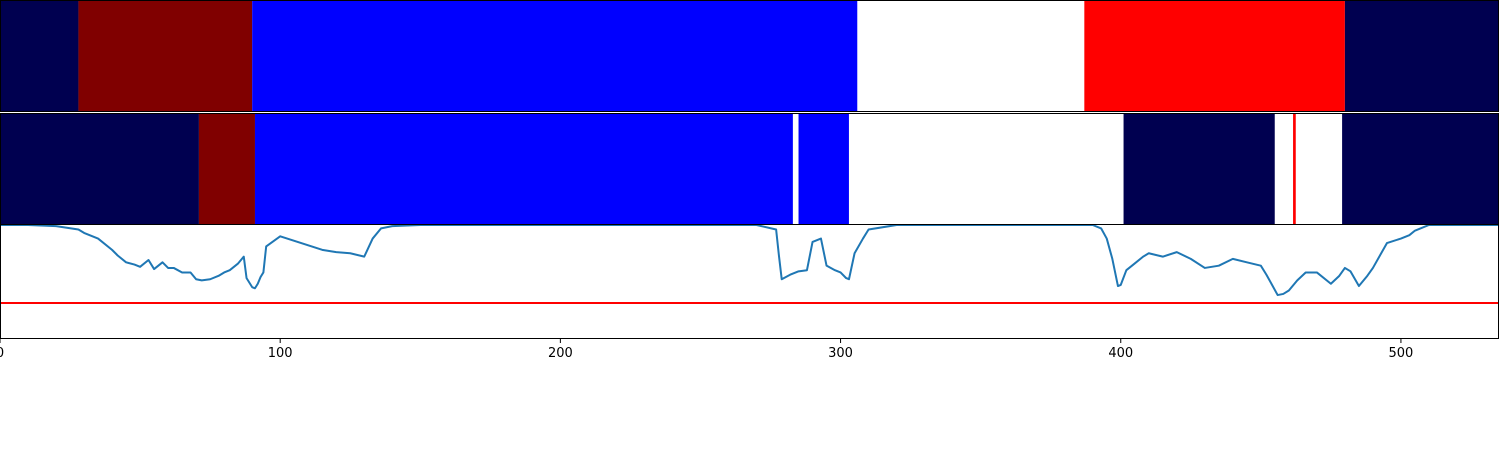 This screenshot has width=1500, height=450. Describe the element at coordinates (706, 349) in the screenshot. I see `x-axis: 0 100 200 300 400 500` at that location.